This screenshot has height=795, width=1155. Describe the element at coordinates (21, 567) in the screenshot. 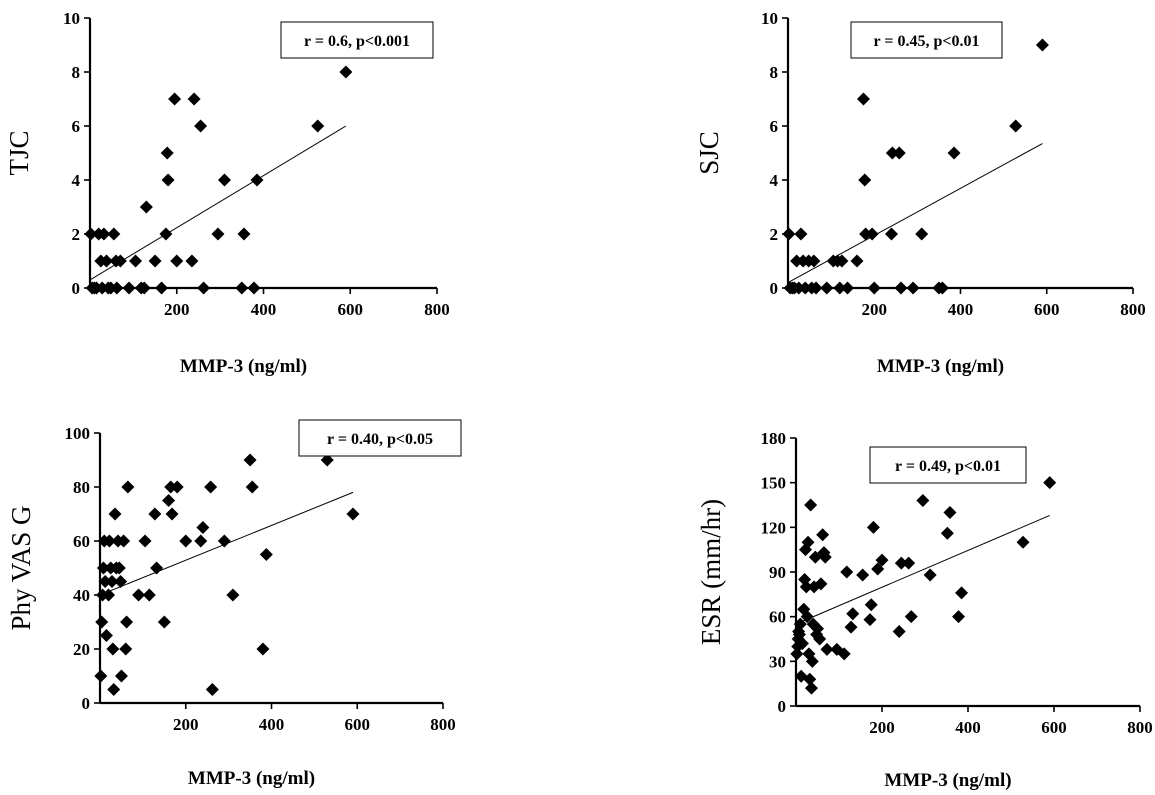

I see `y-axis-title: Phy VAS G` at that location.